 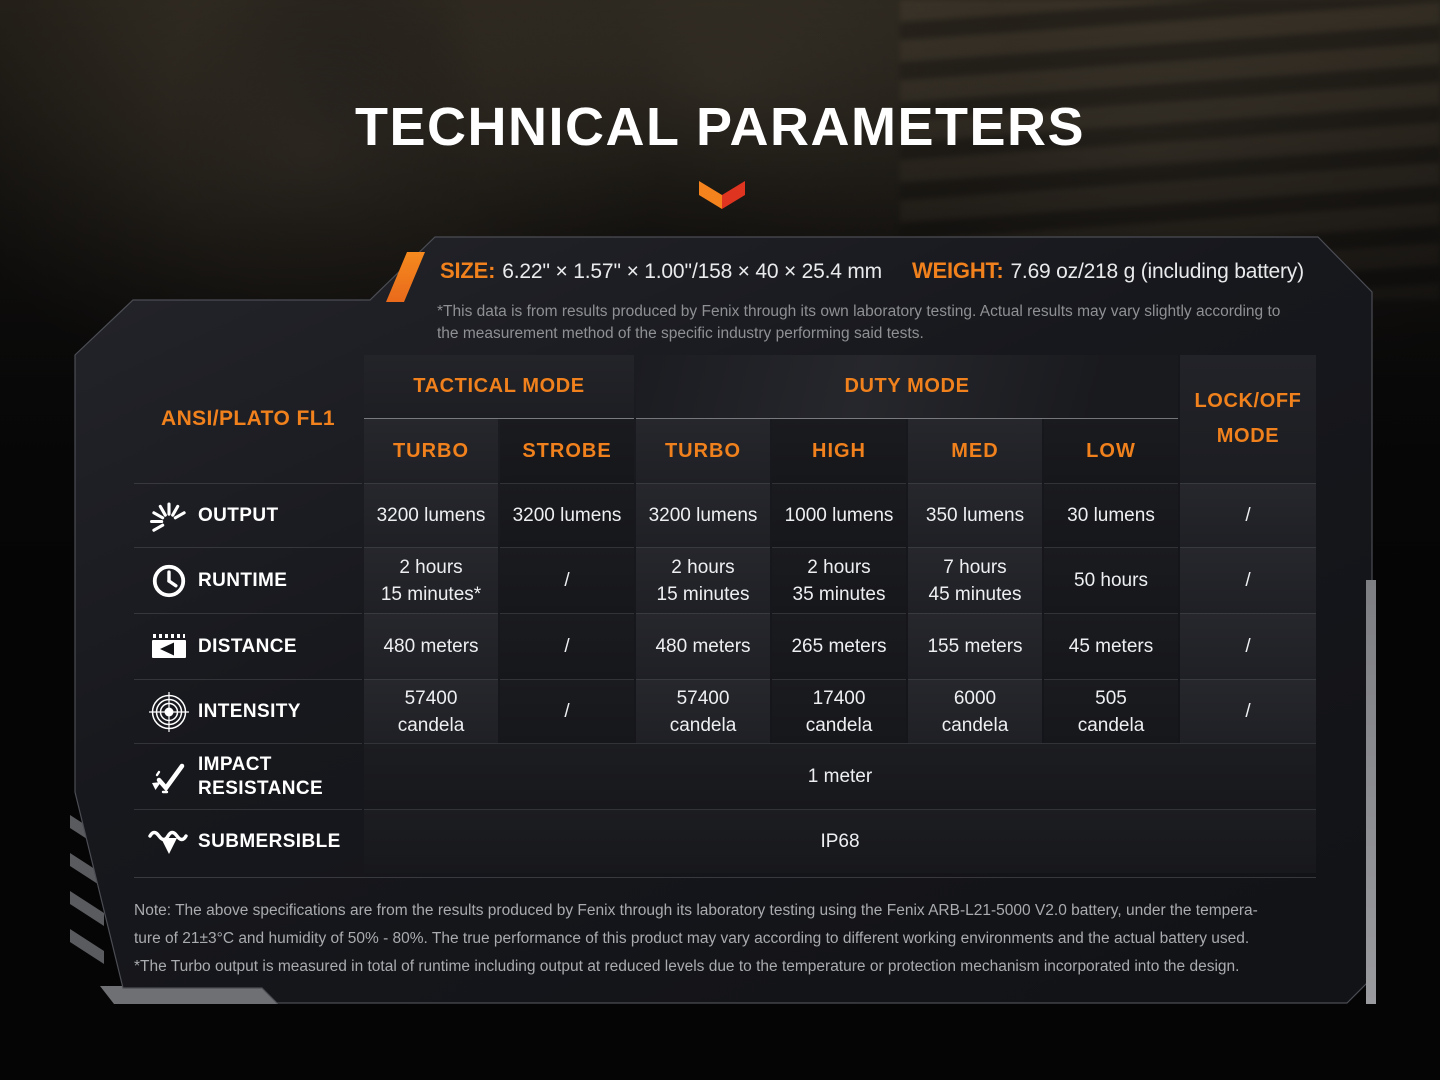 What do you see at coordinates (1111, 580) in the screenshot?
I see `value-cell: 50 hours` at bounding box center [1111, 580].